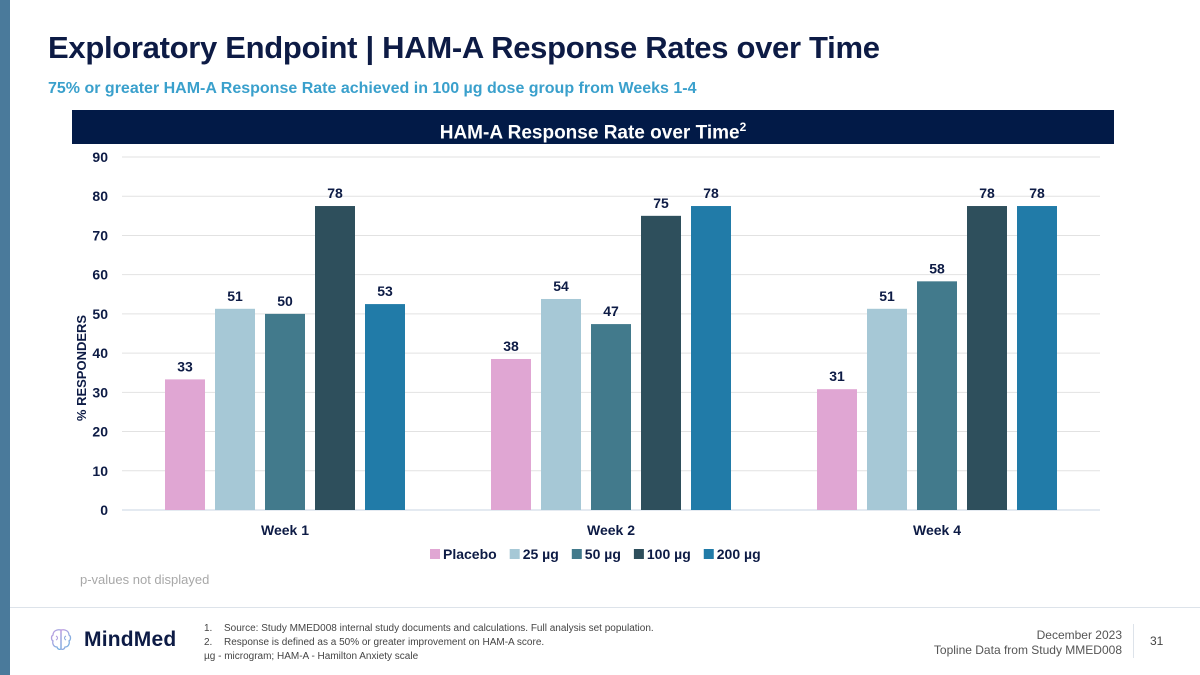  I want to click on data-label: 50, so click(285, 301).